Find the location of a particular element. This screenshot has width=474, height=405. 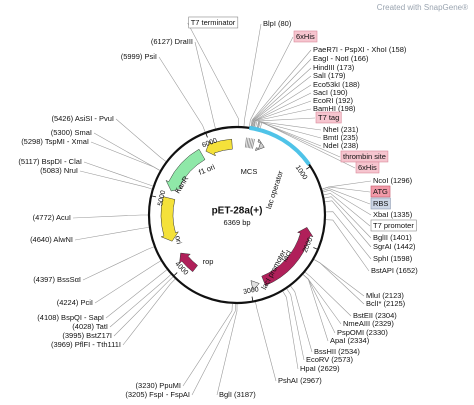

site-label: SgrAI (1442) is located at coordinates (394, 246).